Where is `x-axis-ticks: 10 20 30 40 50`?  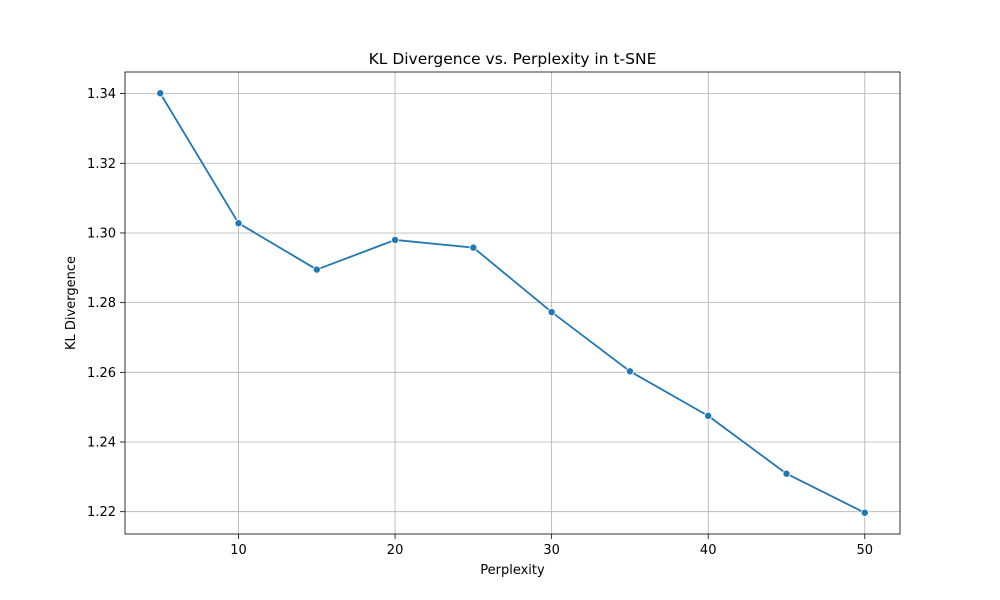
x-axis-ticks: 10 20 30 40 50 is located at coordinates (551, 546).